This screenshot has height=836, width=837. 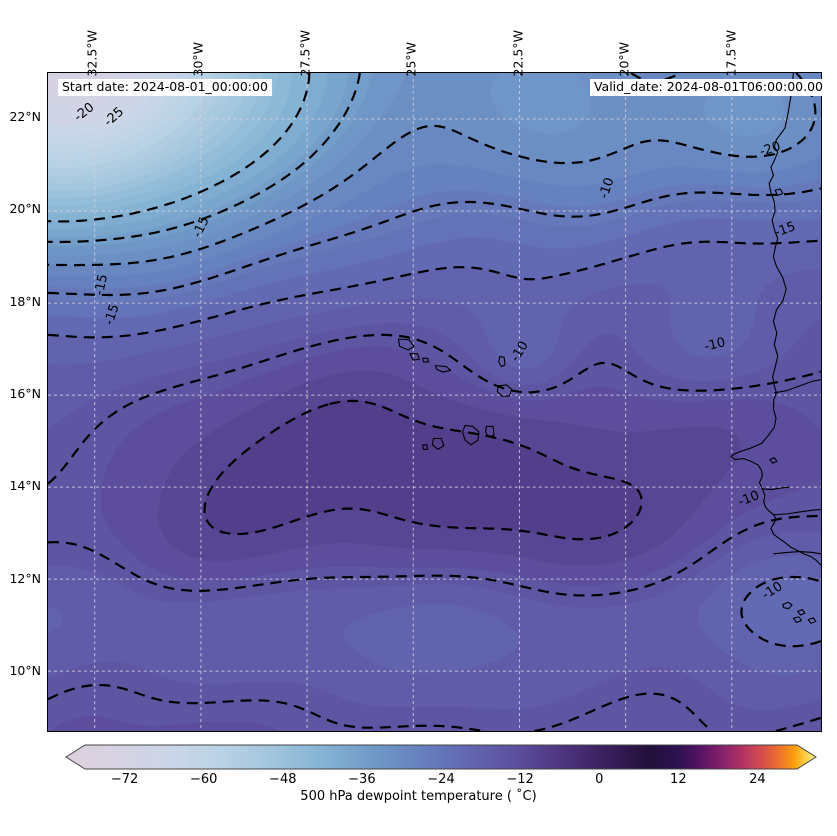 I want to click on colorbar-body, so click(x=441, y=757).